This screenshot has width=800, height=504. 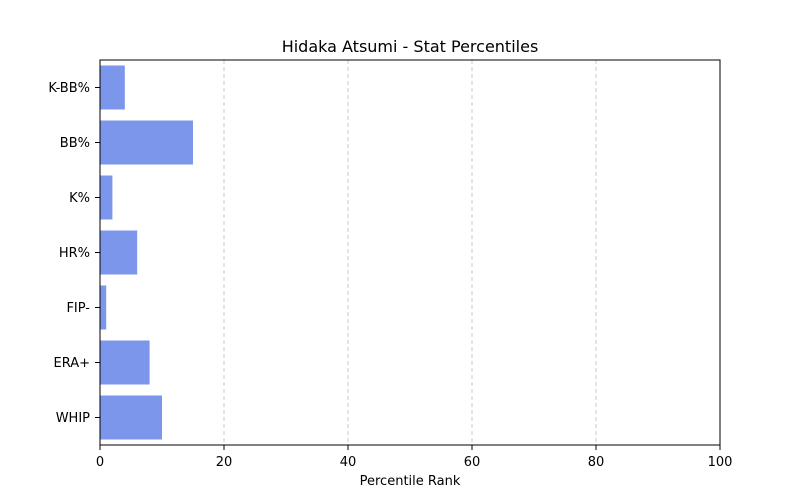 What do you see at coordinates (79, 198) in the screenshot?
I see `y-tick-label: K%` at bounding box center [79, 198].